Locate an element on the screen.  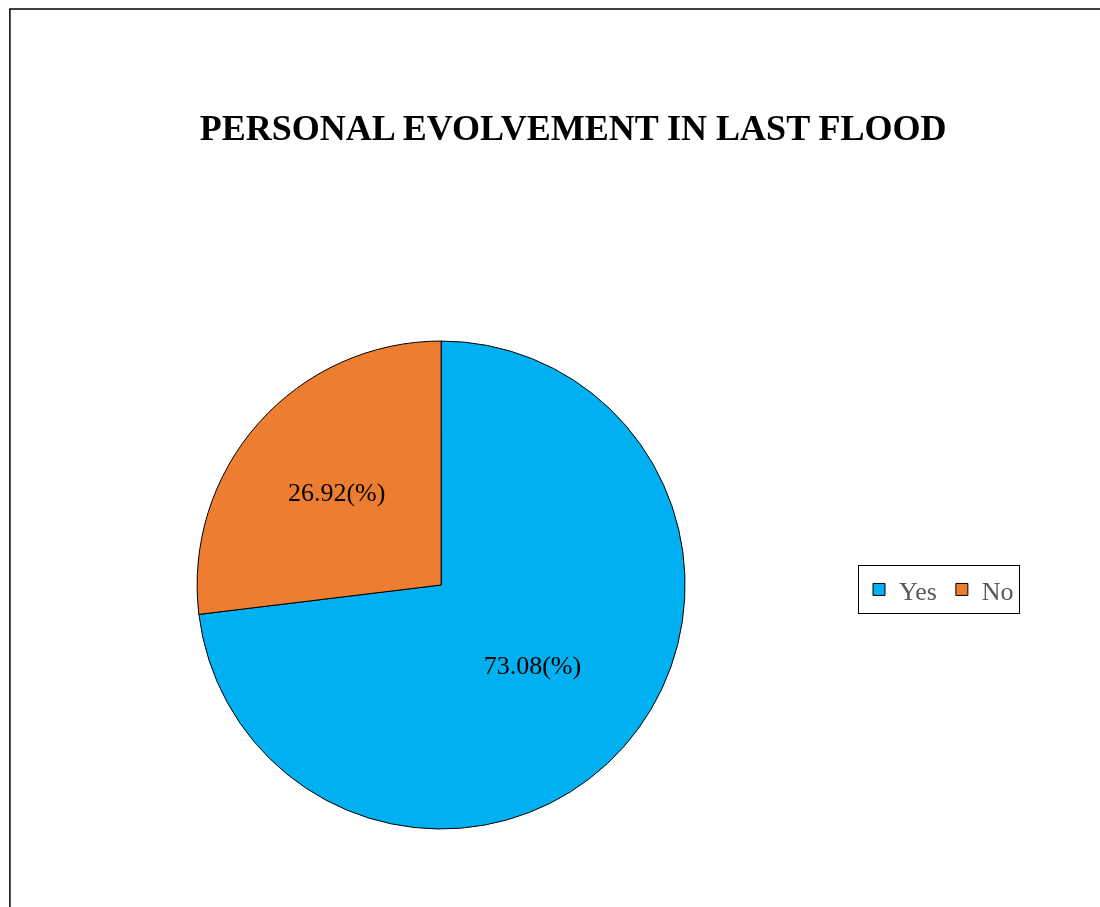
data-label: 73.08(%) is located at coordinates (532, 666).